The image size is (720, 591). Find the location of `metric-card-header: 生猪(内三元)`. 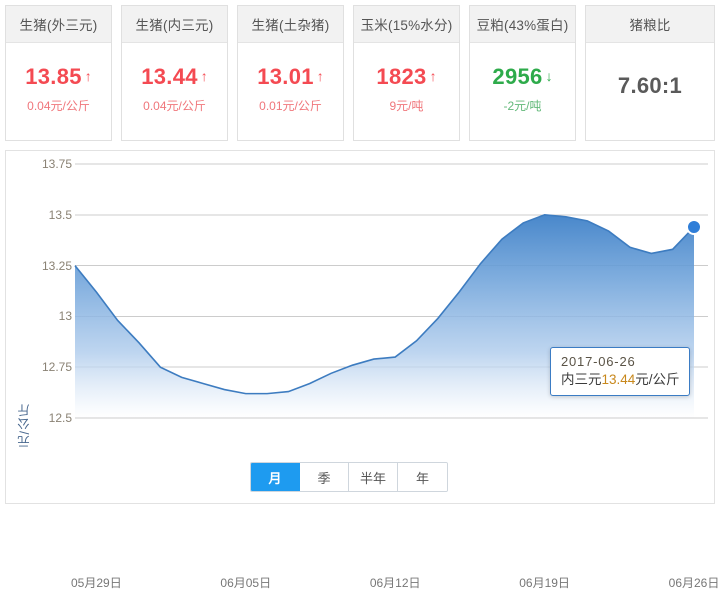

metric-card-header: 生猪(内三元) is located at coordinates (174, 24).